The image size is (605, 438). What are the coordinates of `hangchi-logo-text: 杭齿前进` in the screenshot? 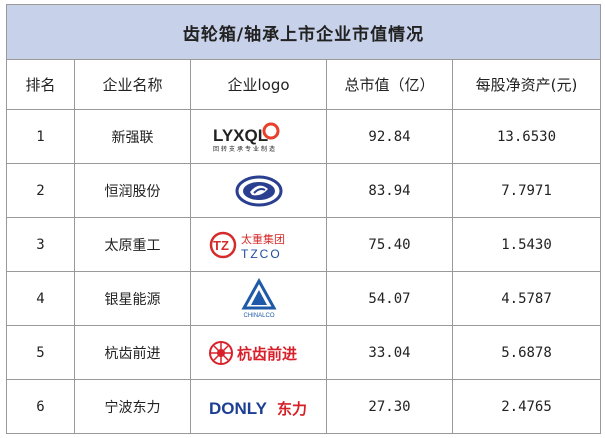 It's located at (267, 354).